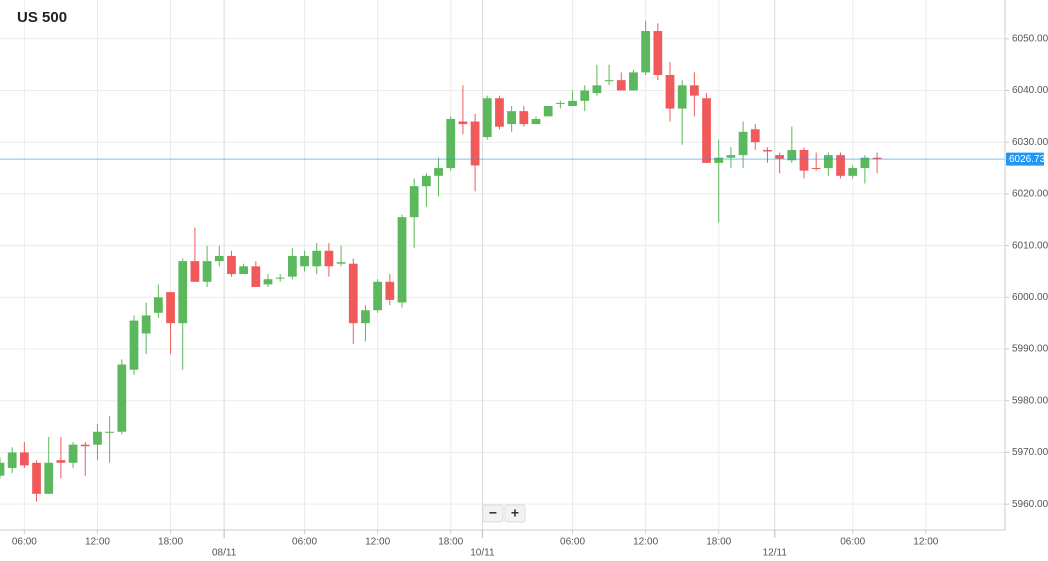  I want to click on y-tick-label: 6030.00, so click(1030, 142).